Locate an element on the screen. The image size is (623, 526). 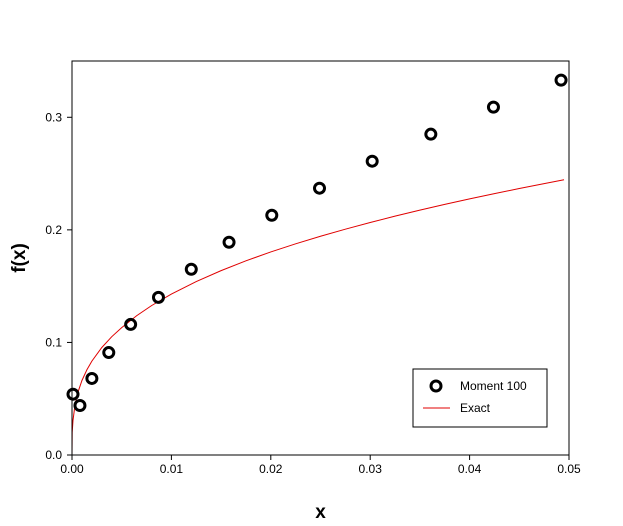
x-tick-label: 0.03 is located at coordinates (371, 469).